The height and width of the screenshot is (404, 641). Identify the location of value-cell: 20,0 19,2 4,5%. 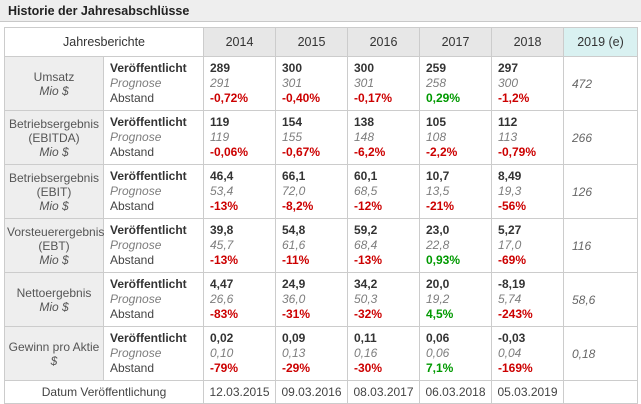
(455, 299).